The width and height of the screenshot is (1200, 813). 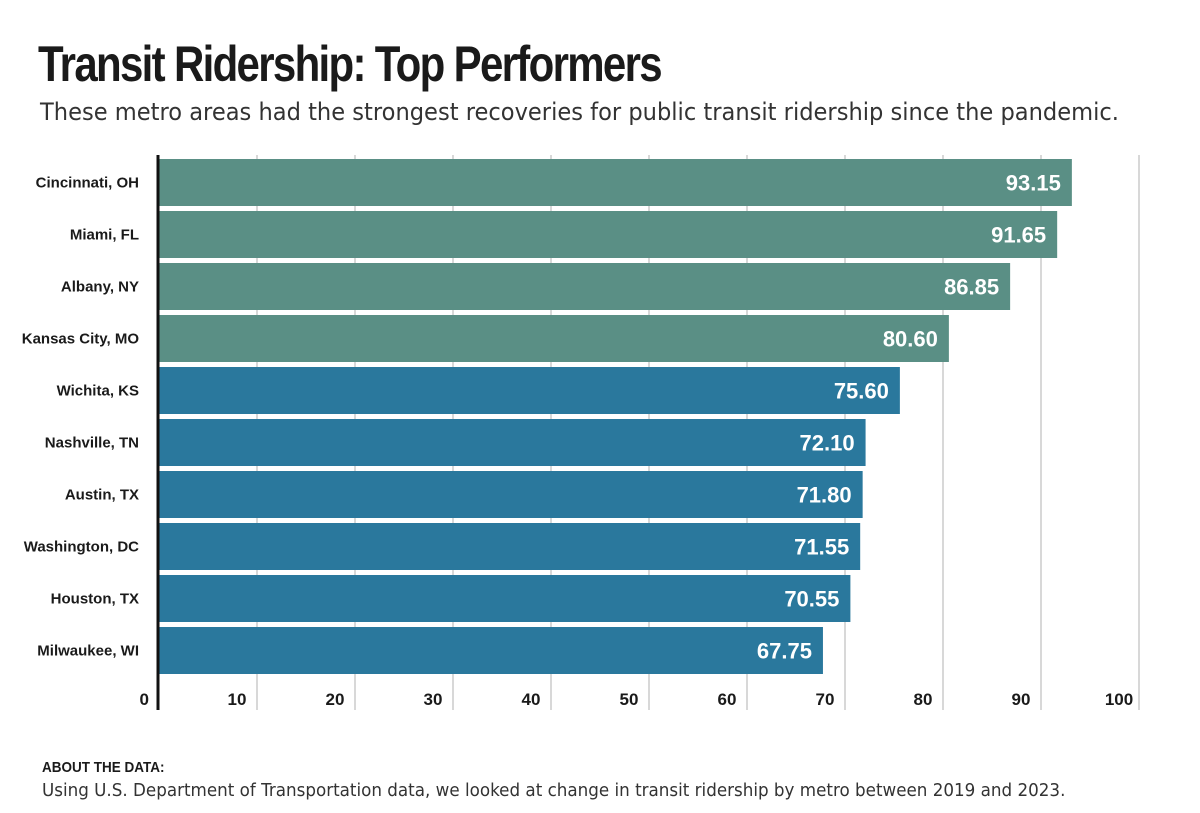 What do you see at coordinates (88, 651) in the screenshot?
I see `category-label: Milwaukee, WI` at bounding box center [88, 651].